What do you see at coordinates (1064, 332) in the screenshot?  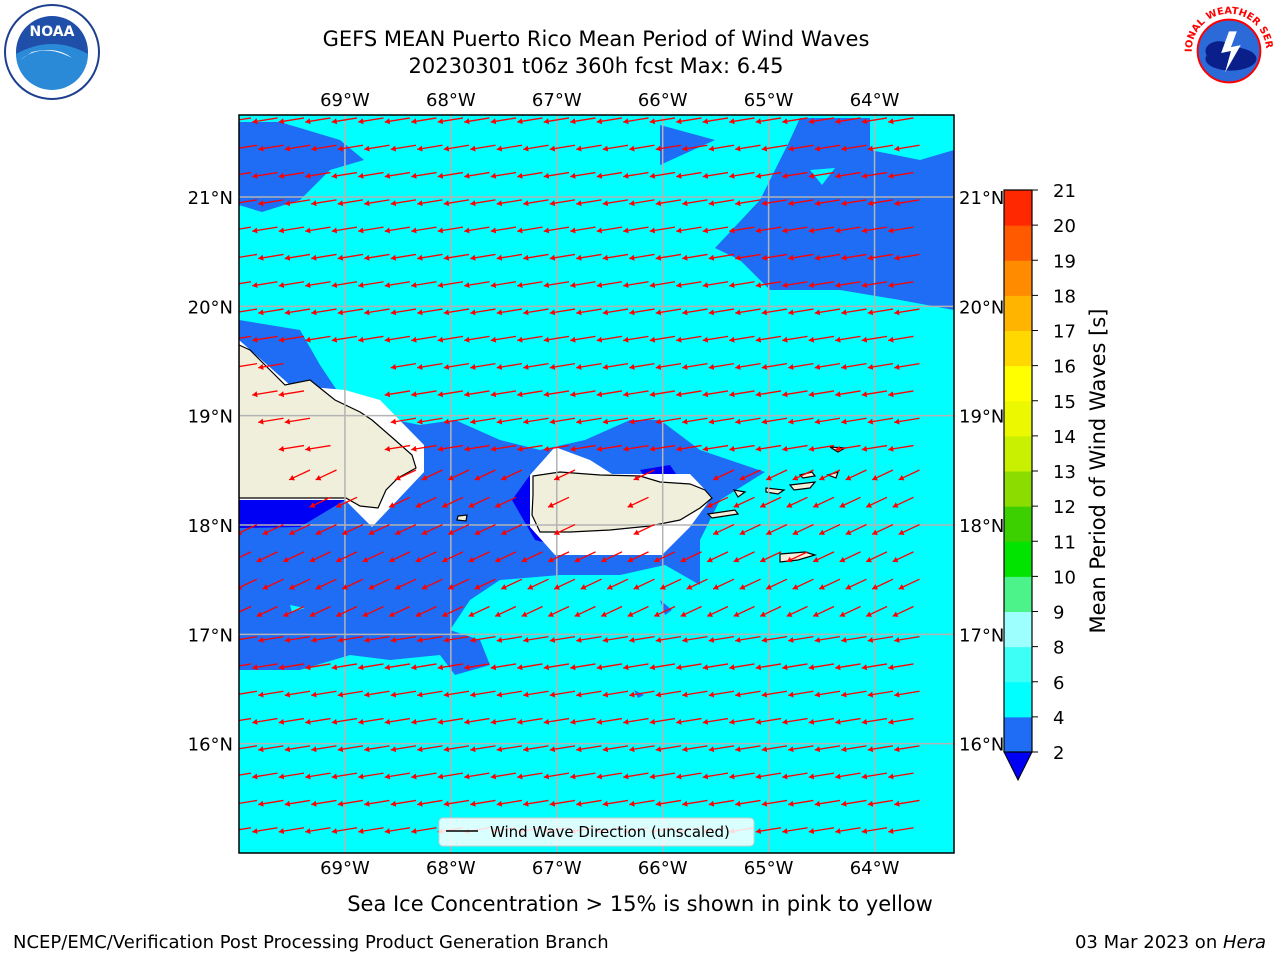 I see `colorbar-tick-label: 17` at bounding box center [1064, 332].